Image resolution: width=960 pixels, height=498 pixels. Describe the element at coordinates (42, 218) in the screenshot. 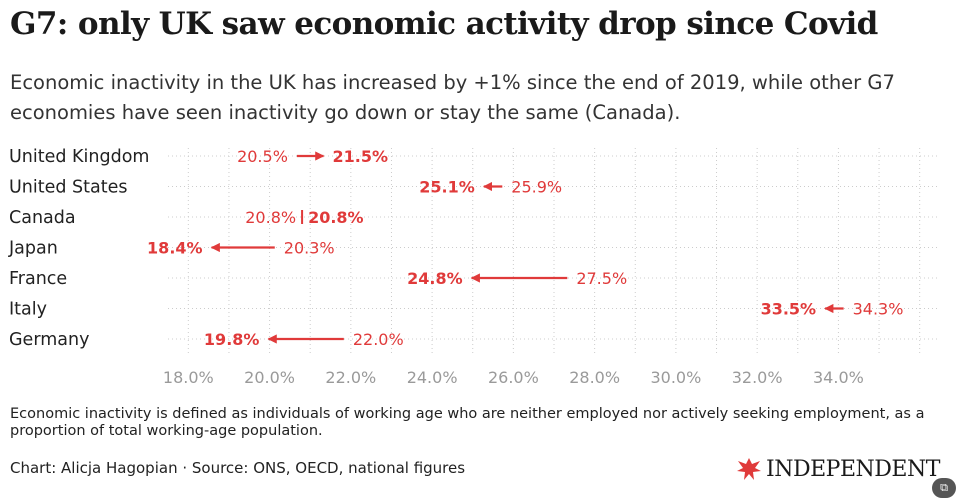

I see `category-label: Canada` at that location.